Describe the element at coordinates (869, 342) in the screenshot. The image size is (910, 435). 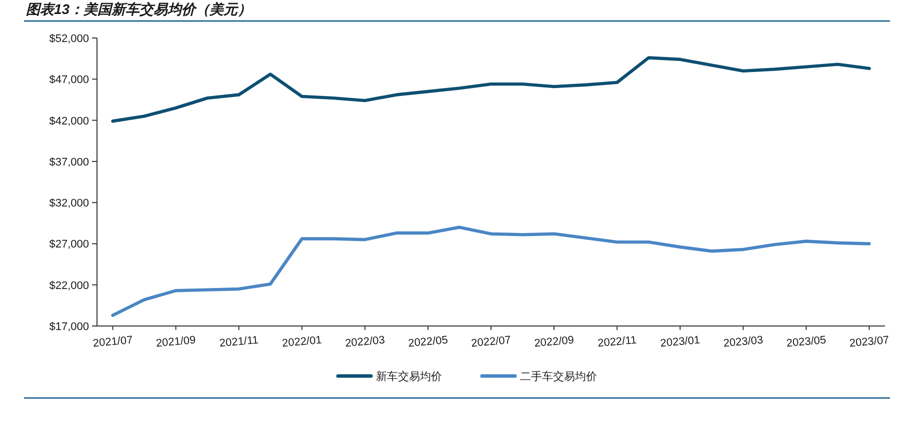
I see `x-tick-label: 2023/07` at that location.